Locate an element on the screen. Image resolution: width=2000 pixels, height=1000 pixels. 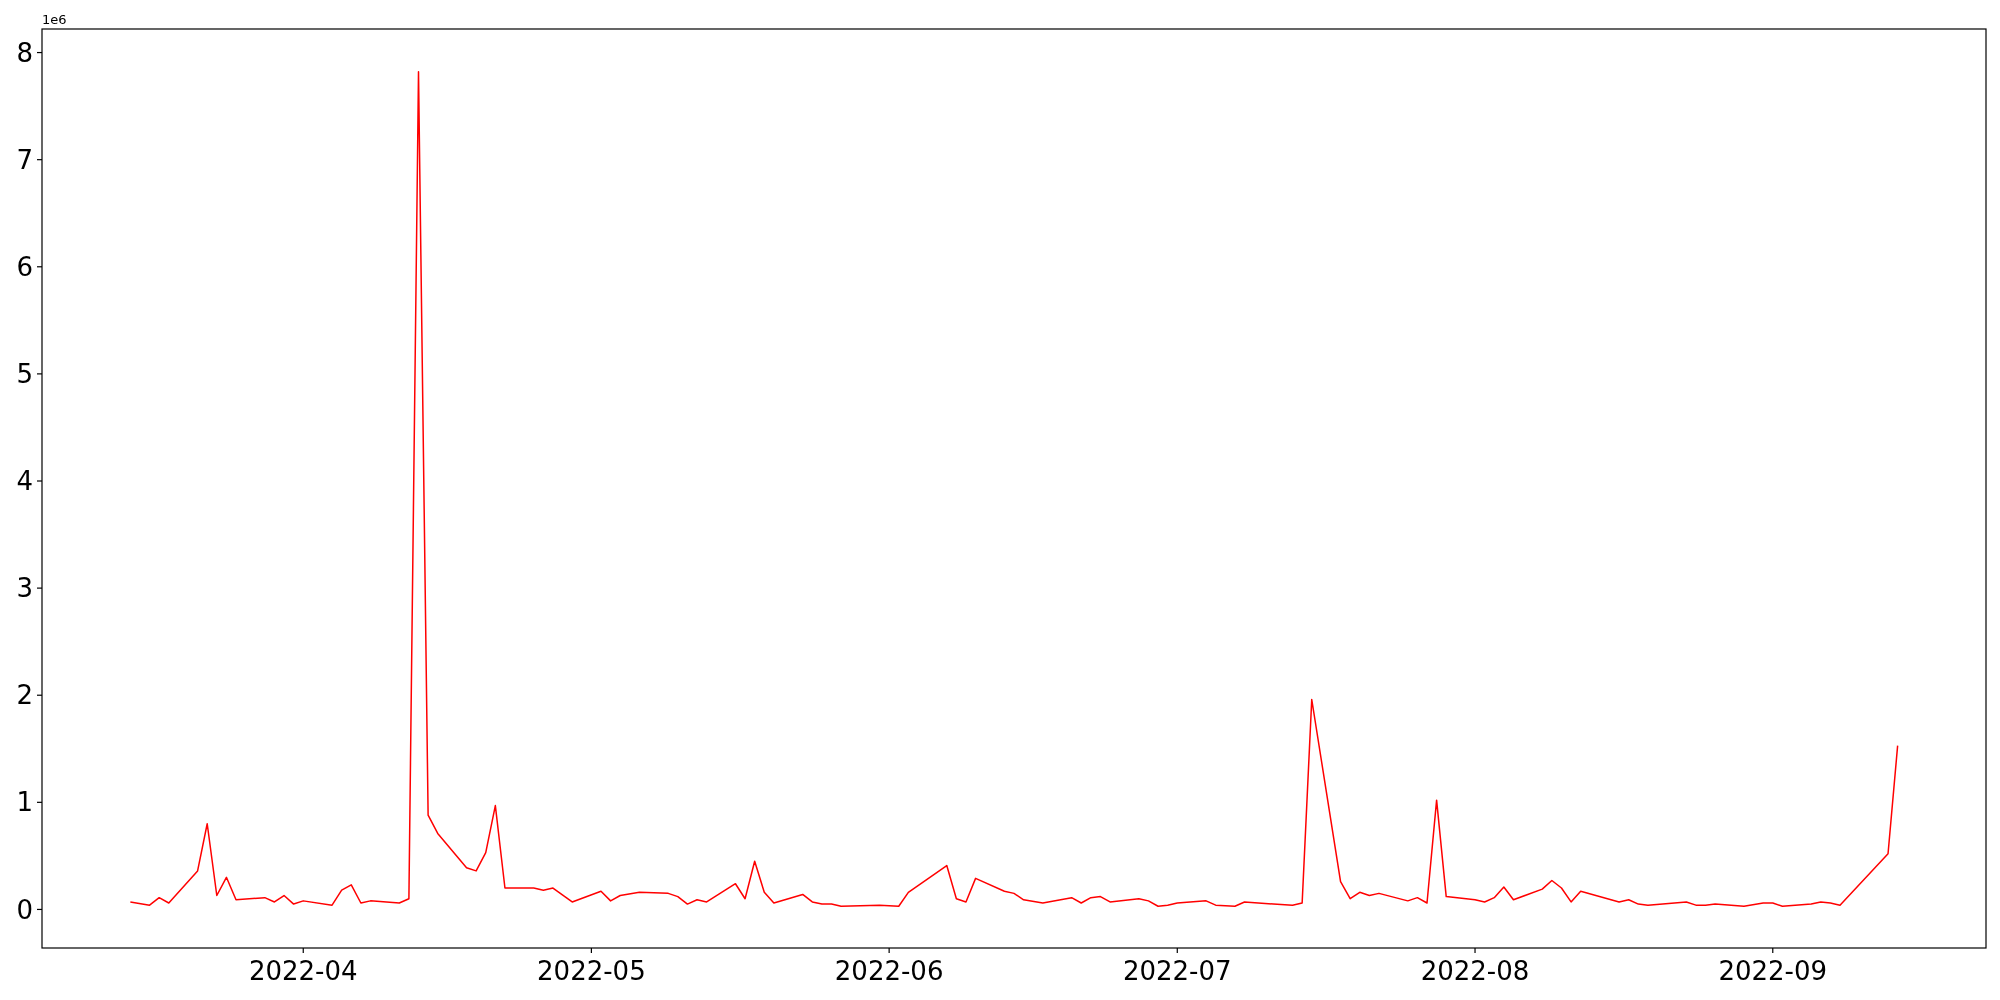
y-tick-label: 6 is located at coordinates (24, 266).